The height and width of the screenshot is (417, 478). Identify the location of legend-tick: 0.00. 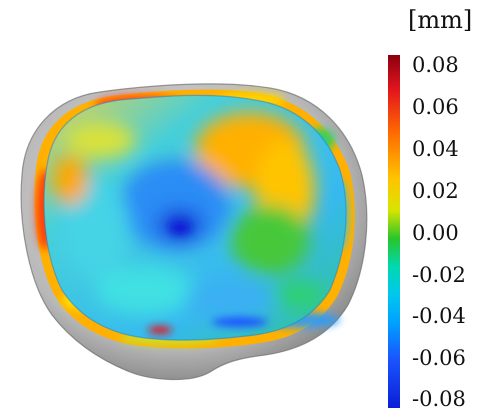
(435, 233).